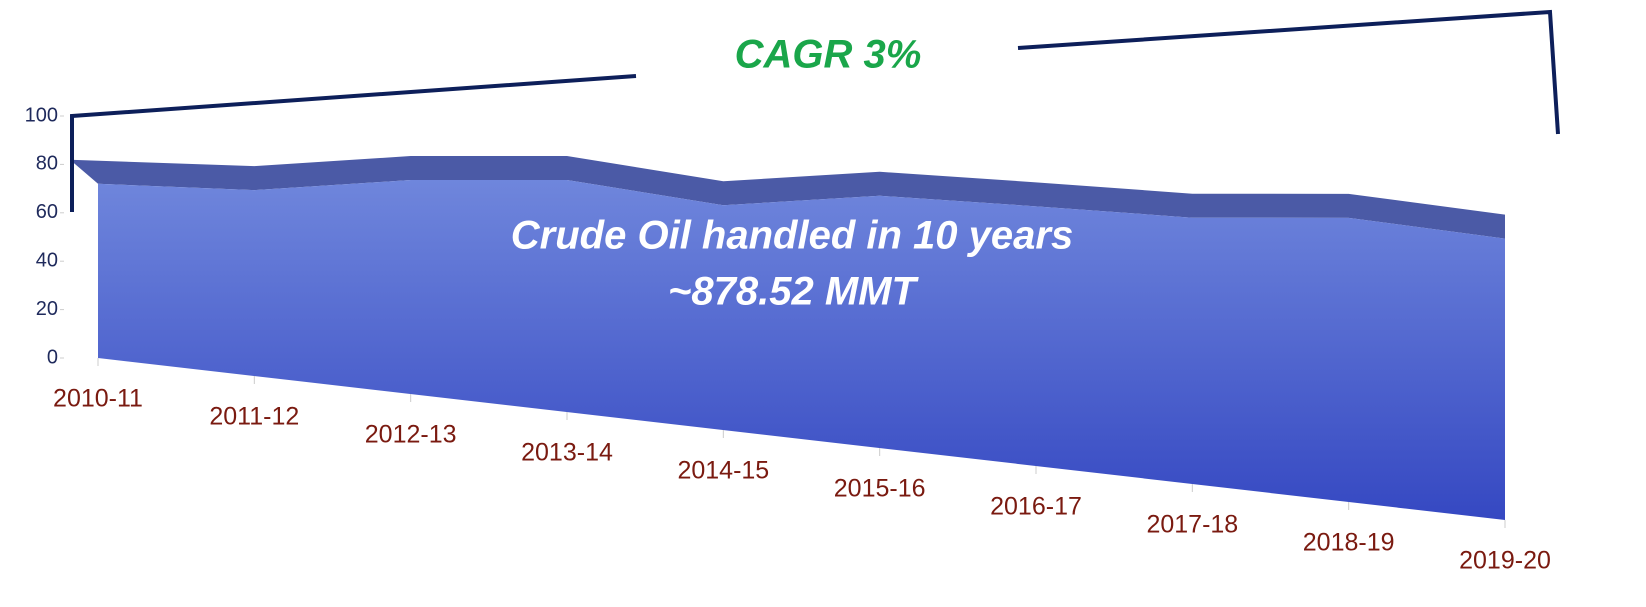 The image size is (1646, 607). I want to click on y-tick-label: 40, so click(47, 260).